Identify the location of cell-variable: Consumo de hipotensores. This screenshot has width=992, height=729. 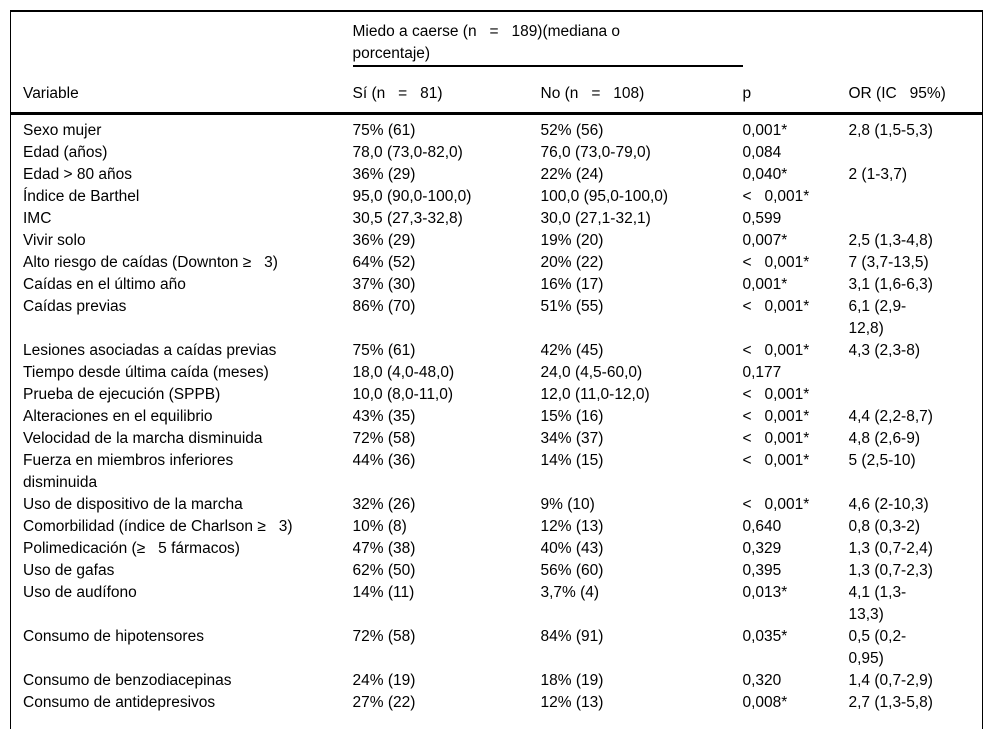
(113, 636).